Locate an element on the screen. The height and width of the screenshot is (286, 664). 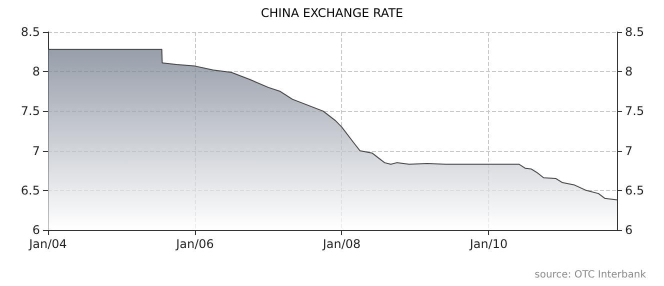
y2-tick-label: 6.5 is located at coordinates (634, 190).